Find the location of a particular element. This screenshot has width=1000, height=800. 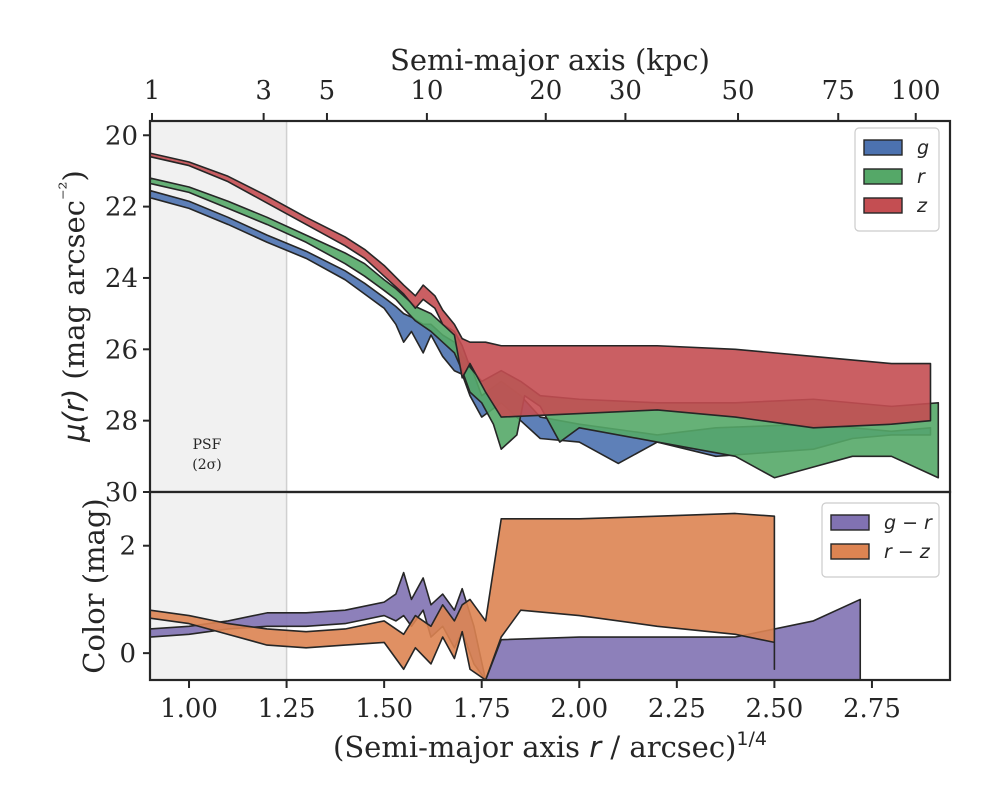

color-y-tick-label: 2 is located at coordinates (127, 547).